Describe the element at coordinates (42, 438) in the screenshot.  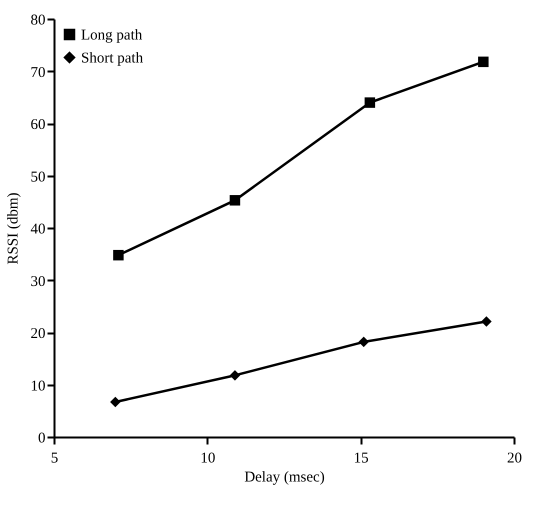
I see `y-tick-label: 0` at that location.